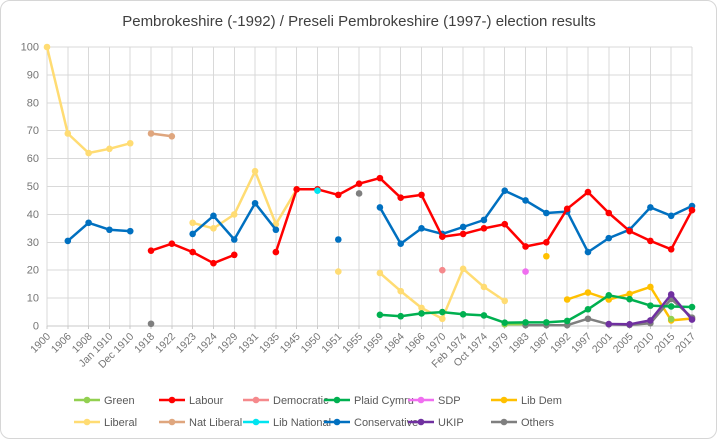  Describe the element at coordinates (650, 309) in the screenshot. I see `series-ukip` at that location.